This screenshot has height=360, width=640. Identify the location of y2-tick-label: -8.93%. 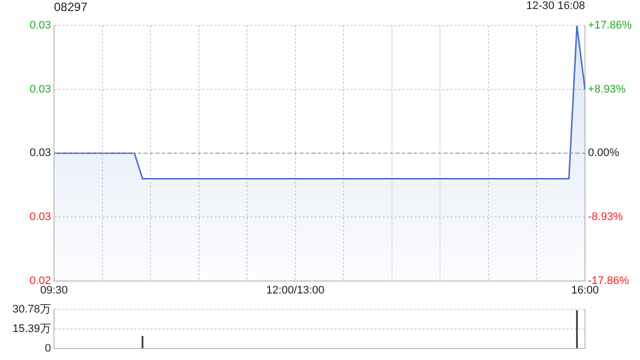
(606, 217).